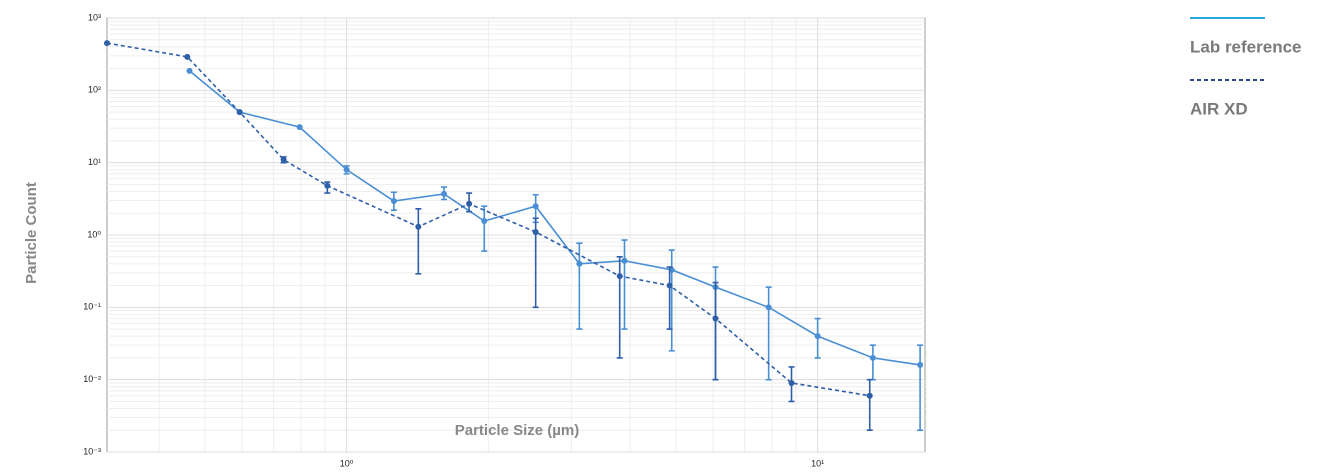  Describe the element at coordinates (817, 463) in the screenshot. I see `x-tick-label: 10¹` at that location.